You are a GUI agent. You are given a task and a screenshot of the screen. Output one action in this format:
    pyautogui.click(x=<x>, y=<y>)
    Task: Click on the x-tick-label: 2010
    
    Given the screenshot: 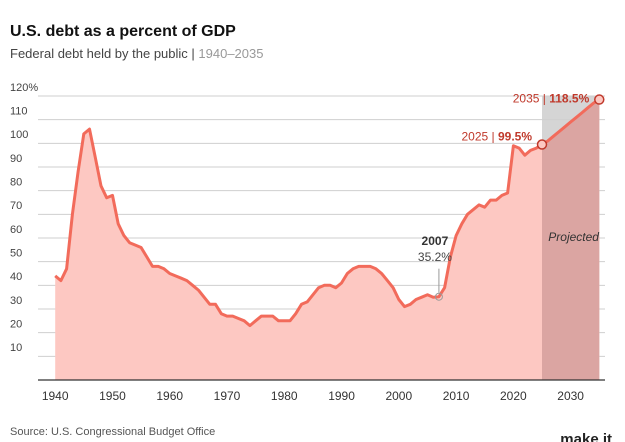 What is the action you would take?
    pyautogui.click(x=456, y=396)
    